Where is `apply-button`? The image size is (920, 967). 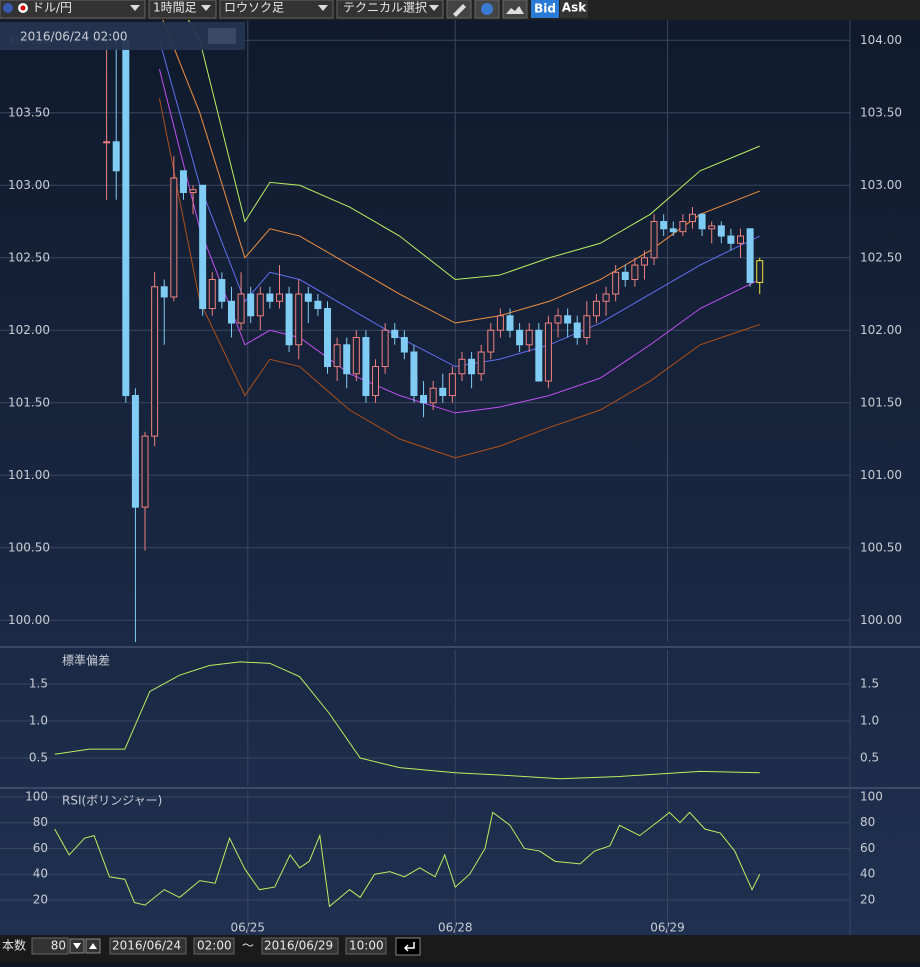
apply-button is located at coordinates (408, 946).